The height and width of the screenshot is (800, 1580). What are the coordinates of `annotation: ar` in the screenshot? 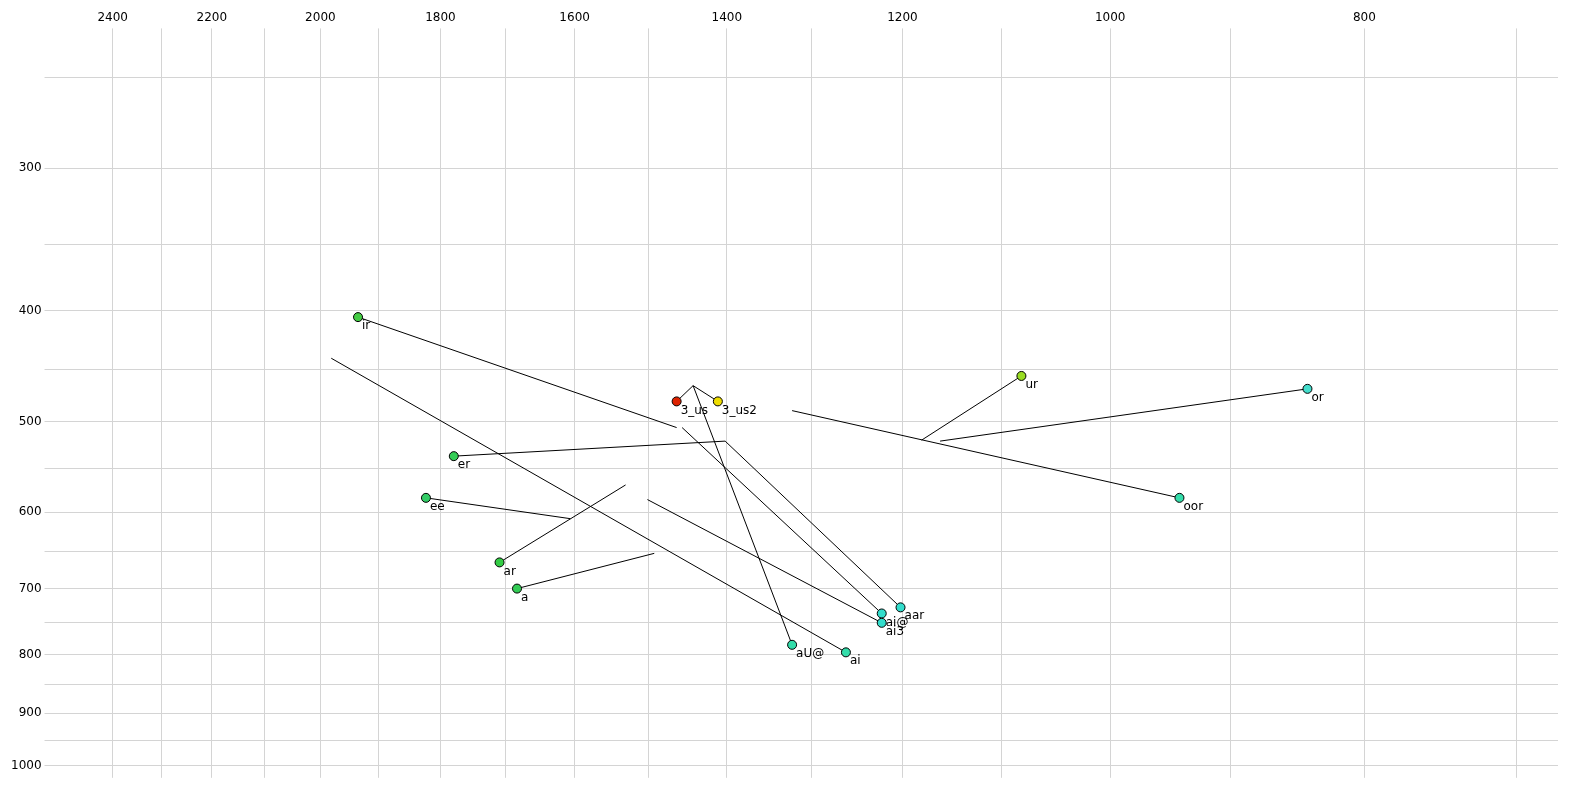 It's located at (509, 570).